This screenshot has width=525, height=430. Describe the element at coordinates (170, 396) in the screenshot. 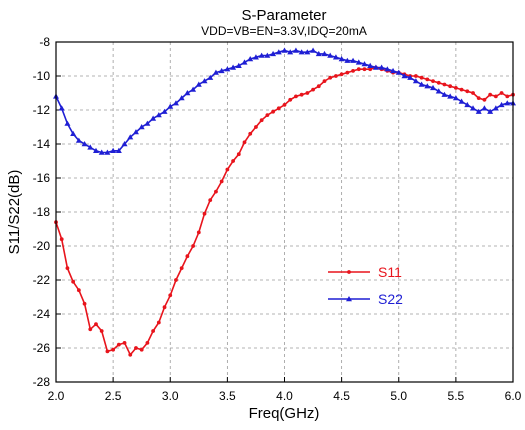

I see `x-tick-label: 3.0` at that location.